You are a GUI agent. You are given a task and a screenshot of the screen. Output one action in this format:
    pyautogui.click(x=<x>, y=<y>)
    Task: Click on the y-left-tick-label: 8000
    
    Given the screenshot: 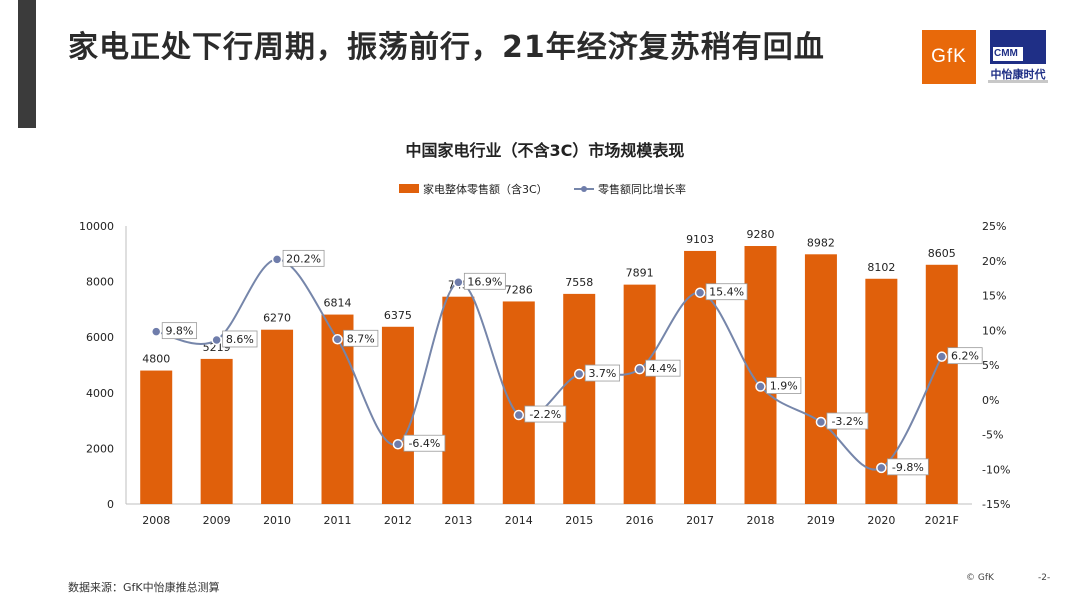 What is the action you would take?
    pyautogui.click(x=100, y=282)
    